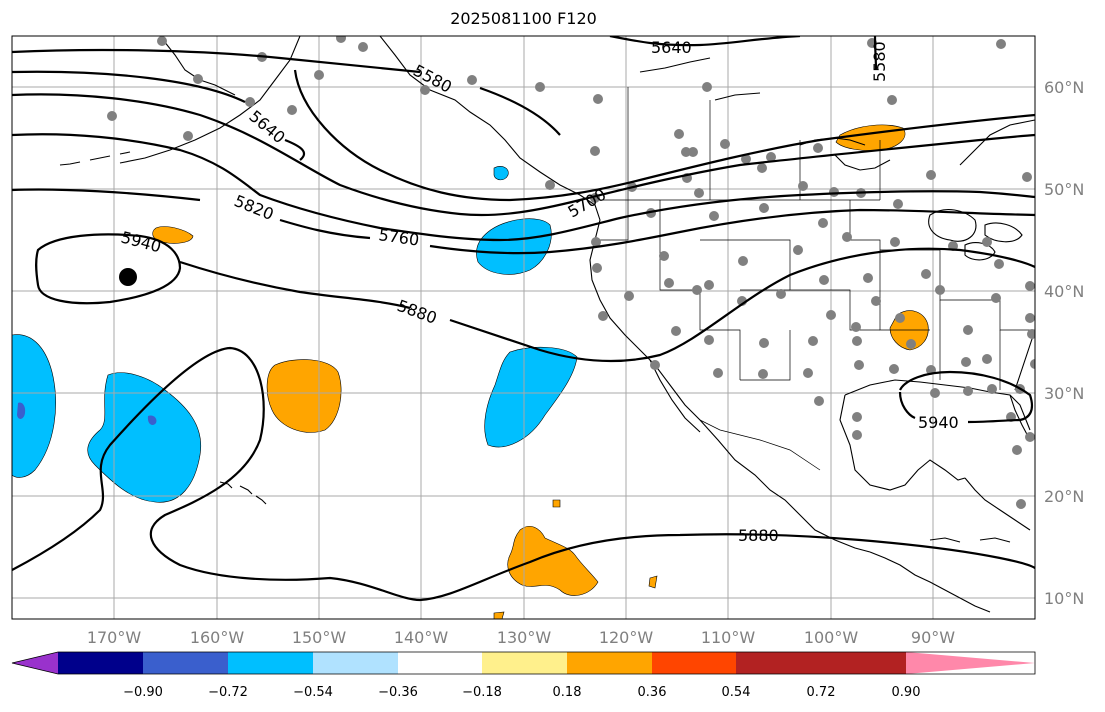 The width and height of the screenshot is (1105, 712). I want to click on lon-label: 100°W, so click(831, 637).